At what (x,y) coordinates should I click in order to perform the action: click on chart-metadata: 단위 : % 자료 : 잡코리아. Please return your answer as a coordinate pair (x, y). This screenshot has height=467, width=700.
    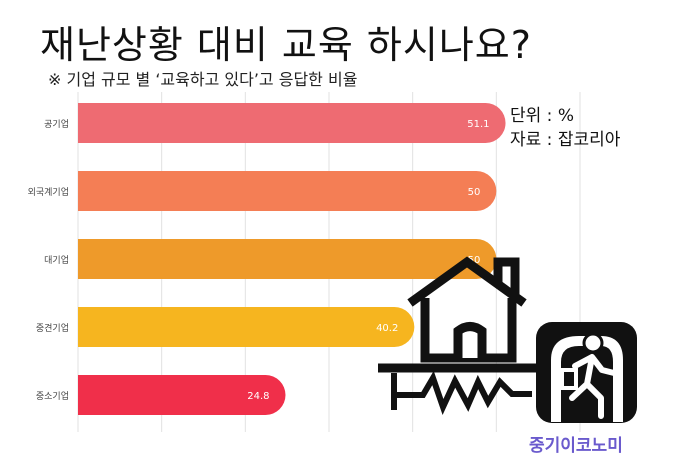
    Looking at the image, I should click on (565, 128).